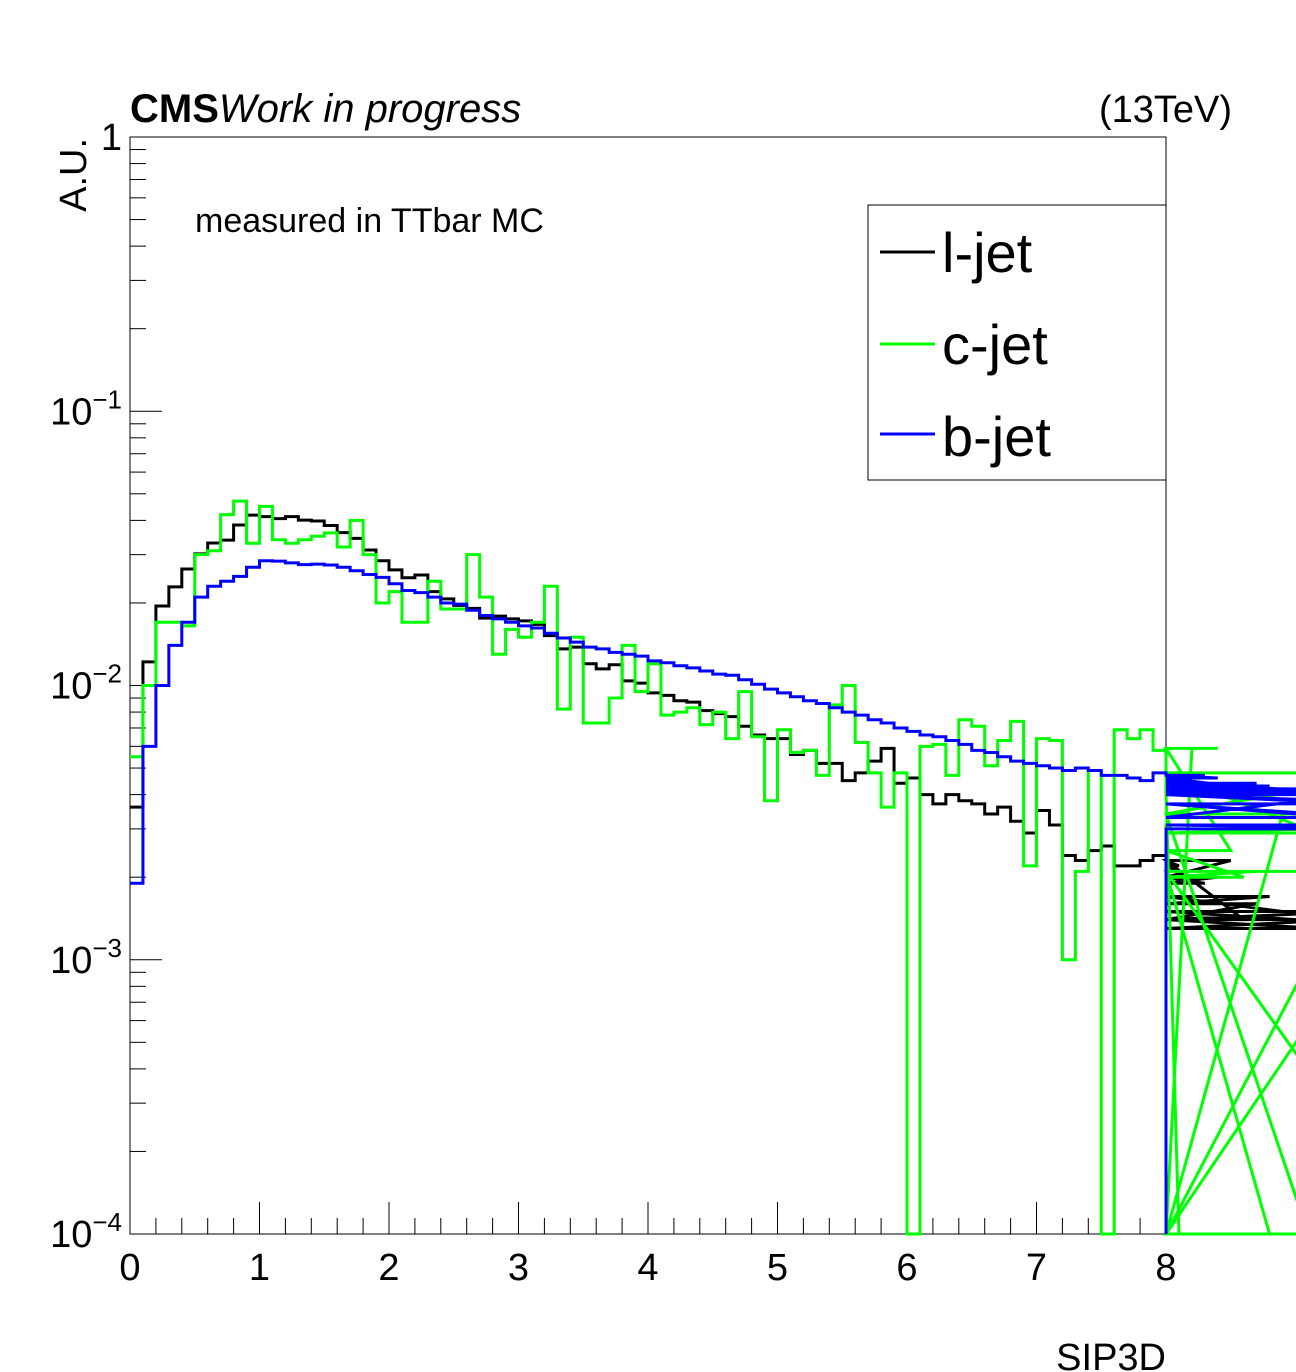 The image size is (1296, 1372). Describe the element at coordinates (107, 1222) in the screenshot. I see `y-tick-exponent: −4` at that location.